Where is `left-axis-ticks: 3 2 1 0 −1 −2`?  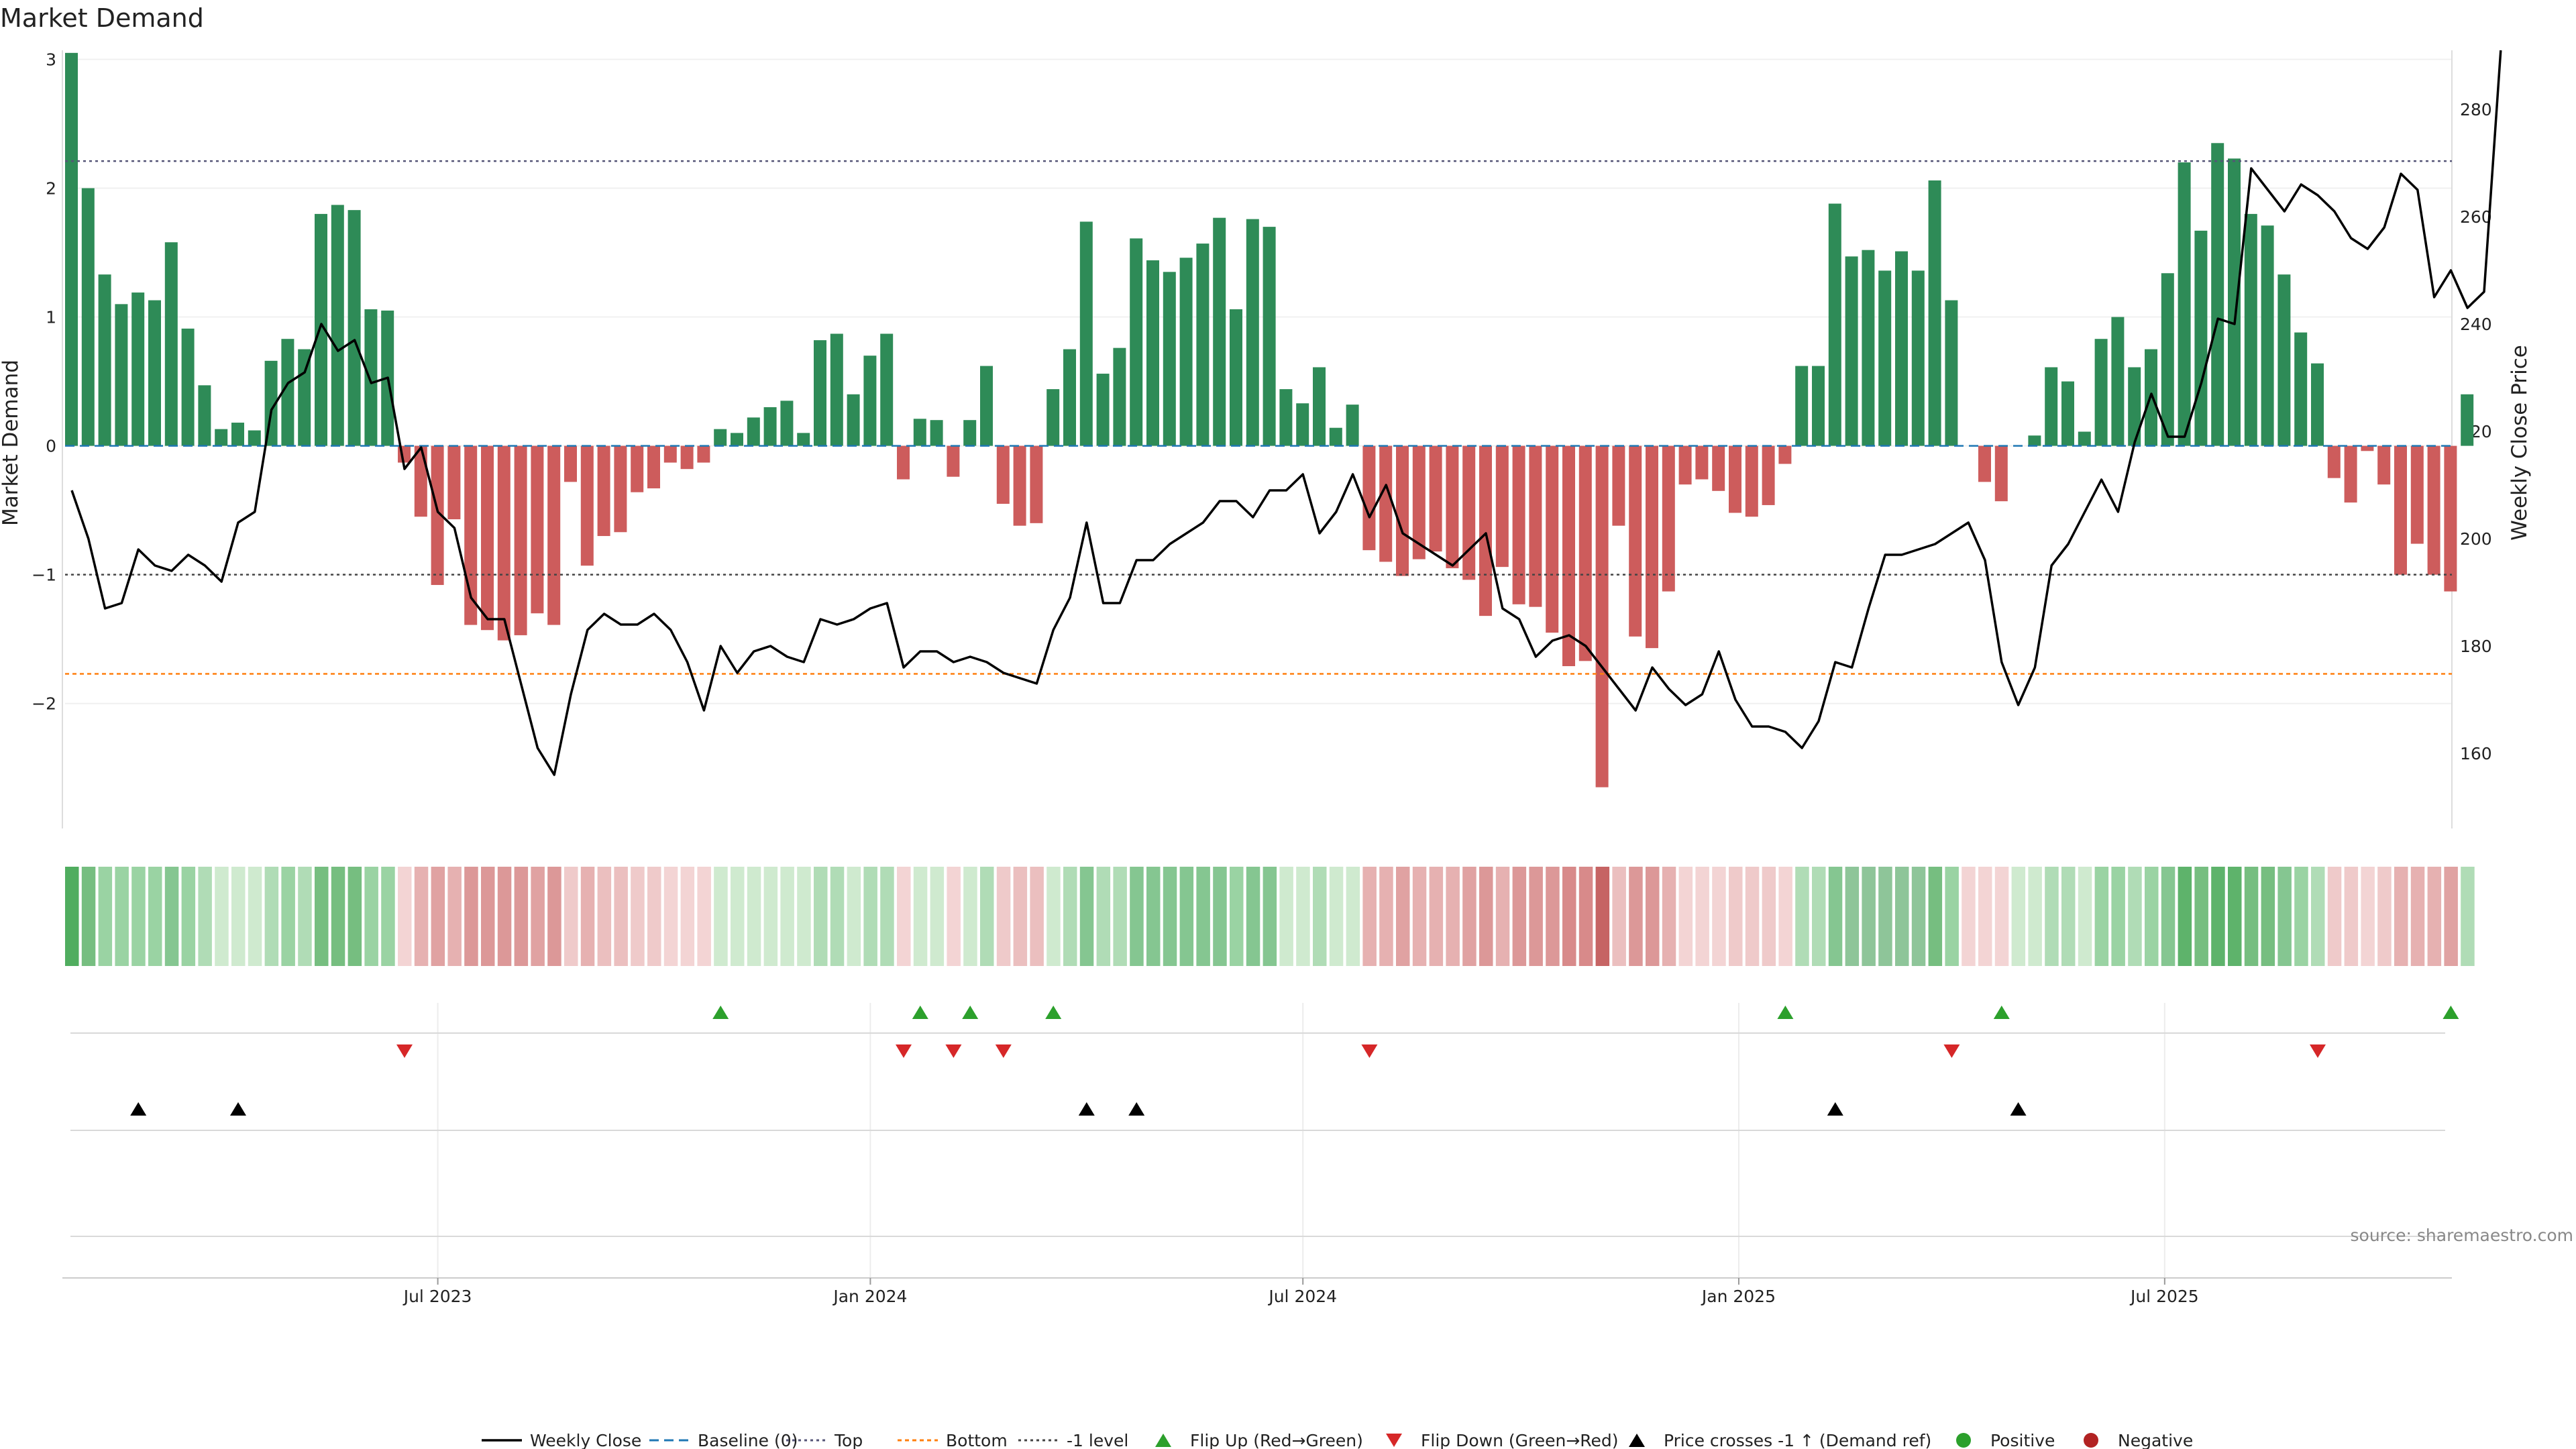 left-axis-ticks: 3 2 1 0 −1 −2 is located at coordinates (44, 381).